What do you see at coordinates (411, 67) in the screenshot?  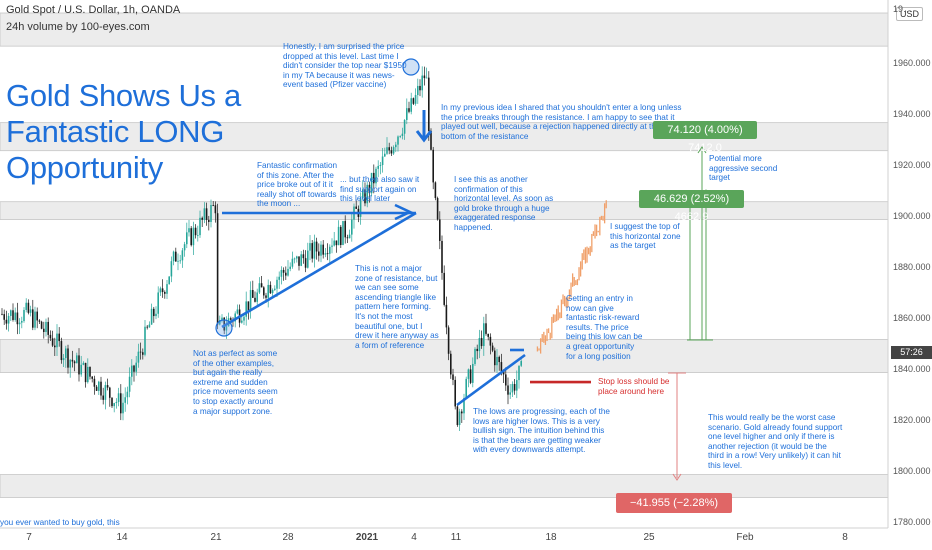 I see `top-circle` at bounding box center [411, 67].